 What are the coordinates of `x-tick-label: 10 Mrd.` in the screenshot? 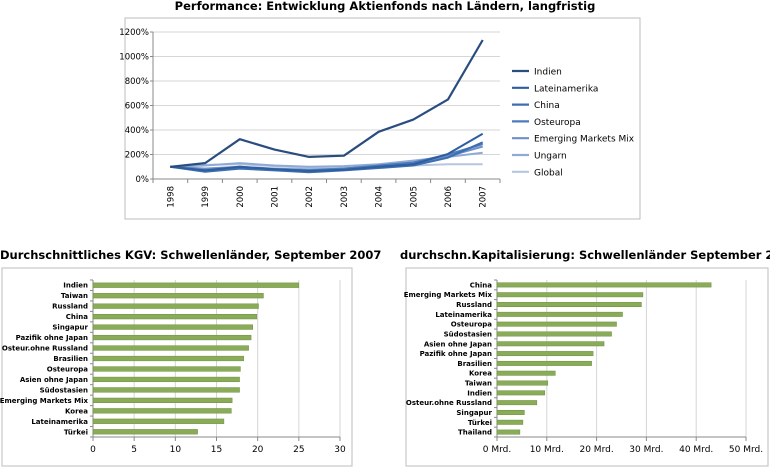 It's located at (547, 450).